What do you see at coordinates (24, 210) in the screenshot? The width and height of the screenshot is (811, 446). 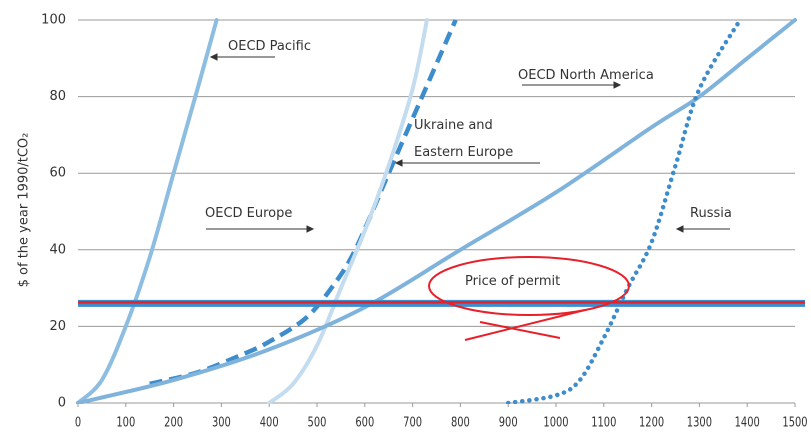 I see `y-axis-label: $ of the year 1990/tCO₂` at bounding box center [24, 210].